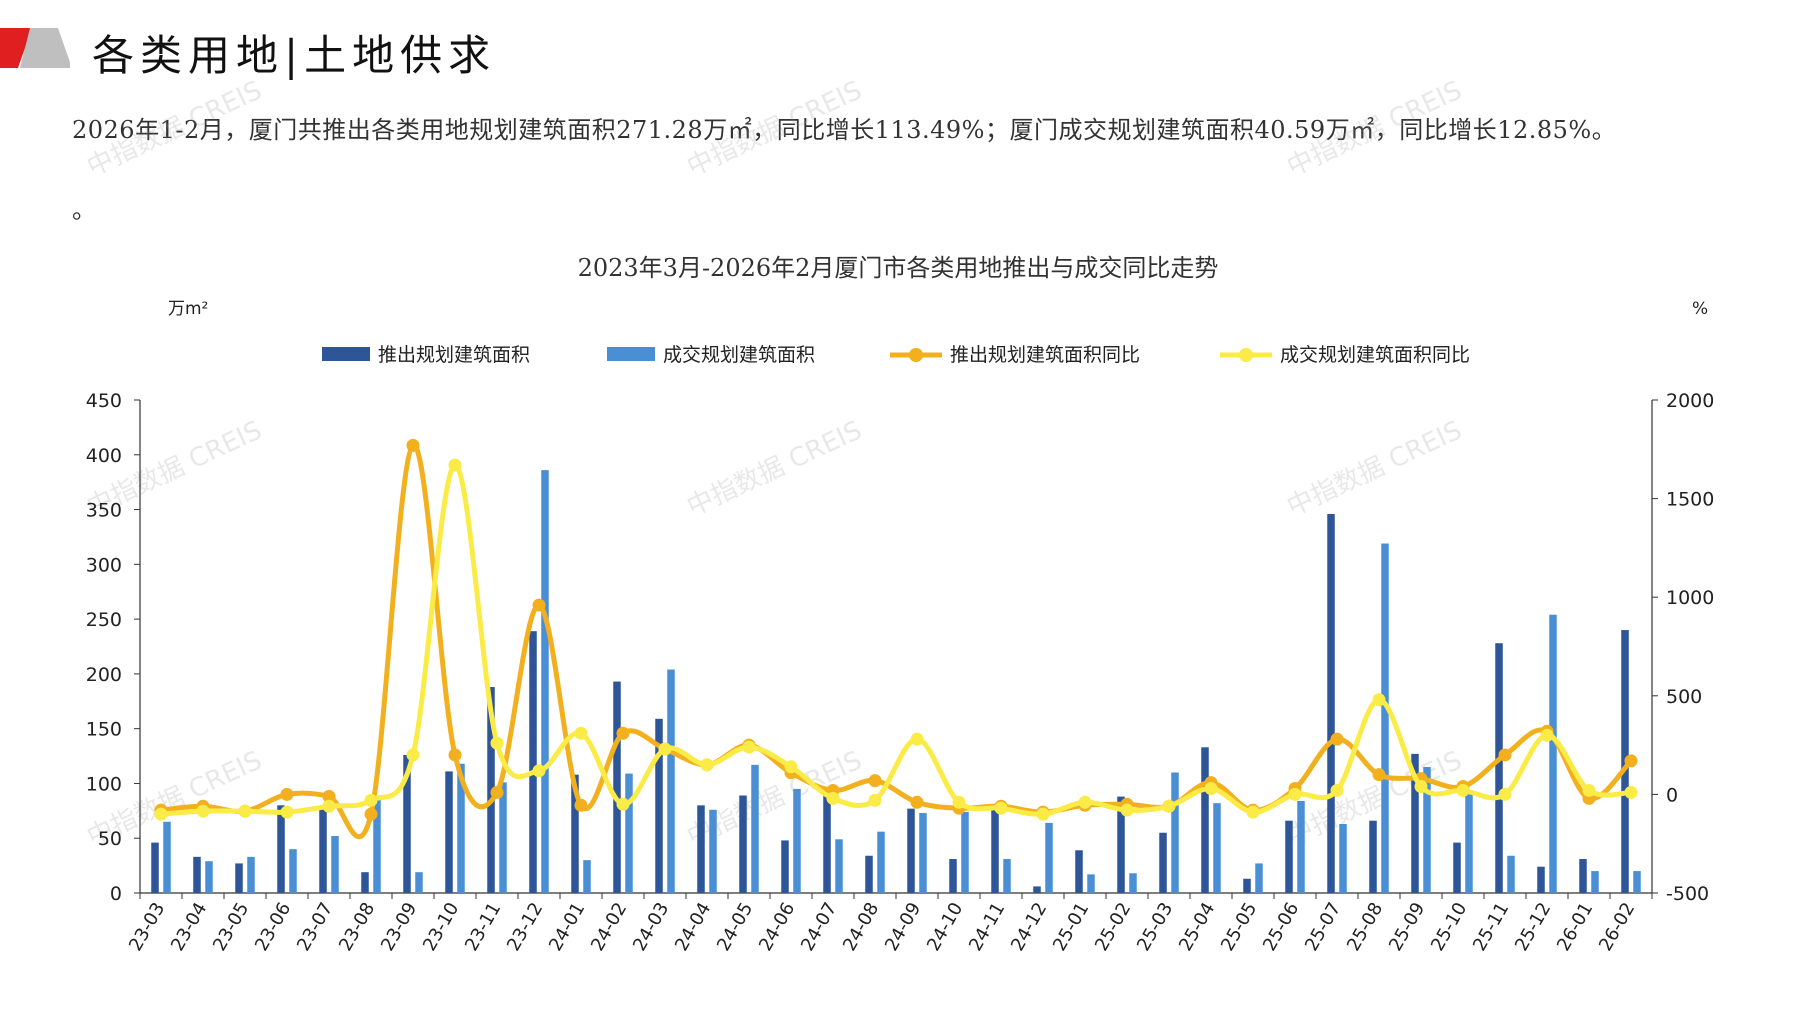  What do you see at coordinates (1690, 598) in the screenshot?
I see `right-axis-tick-label: 1000` at bounding box center [1690, 598].